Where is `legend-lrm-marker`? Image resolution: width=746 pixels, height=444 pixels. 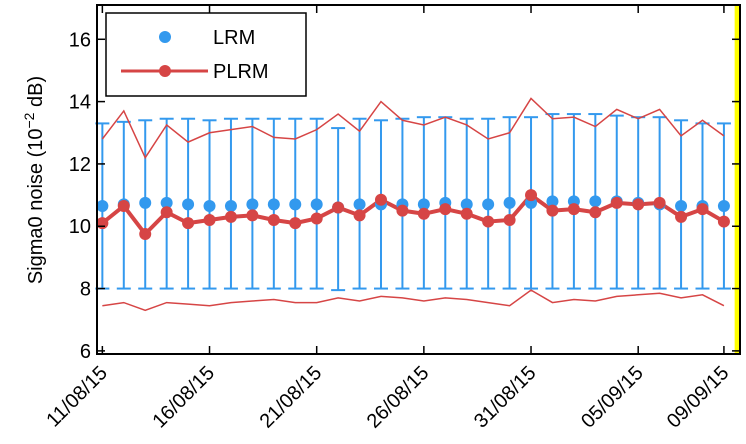
legend-lrm-marker is located at coordinates (165, 37).